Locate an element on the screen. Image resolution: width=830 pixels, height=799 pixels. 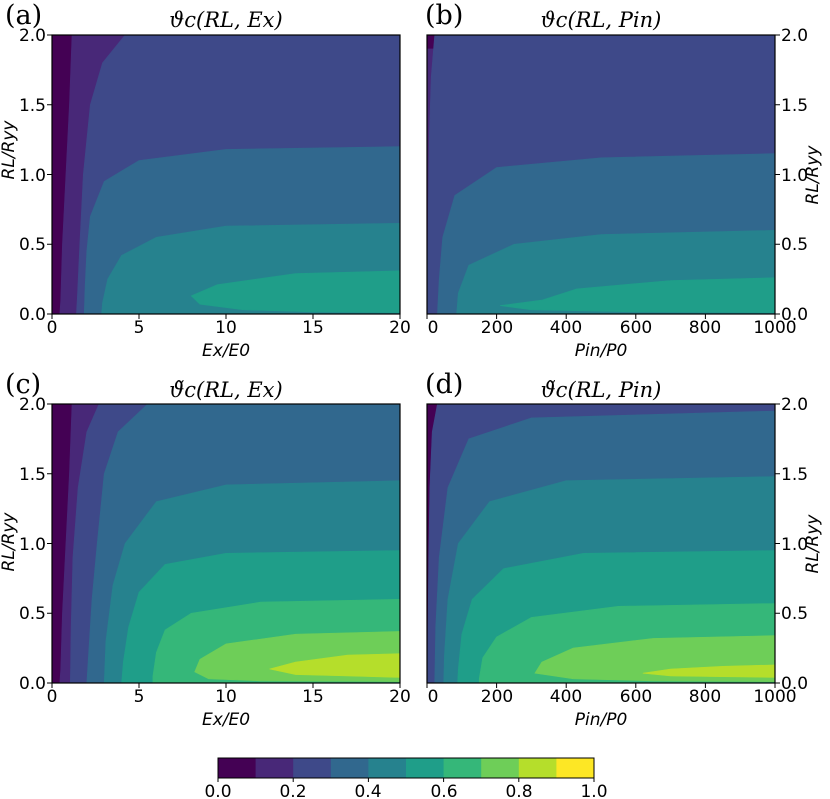
contour-fills-d is located at coordinates (601, 543).